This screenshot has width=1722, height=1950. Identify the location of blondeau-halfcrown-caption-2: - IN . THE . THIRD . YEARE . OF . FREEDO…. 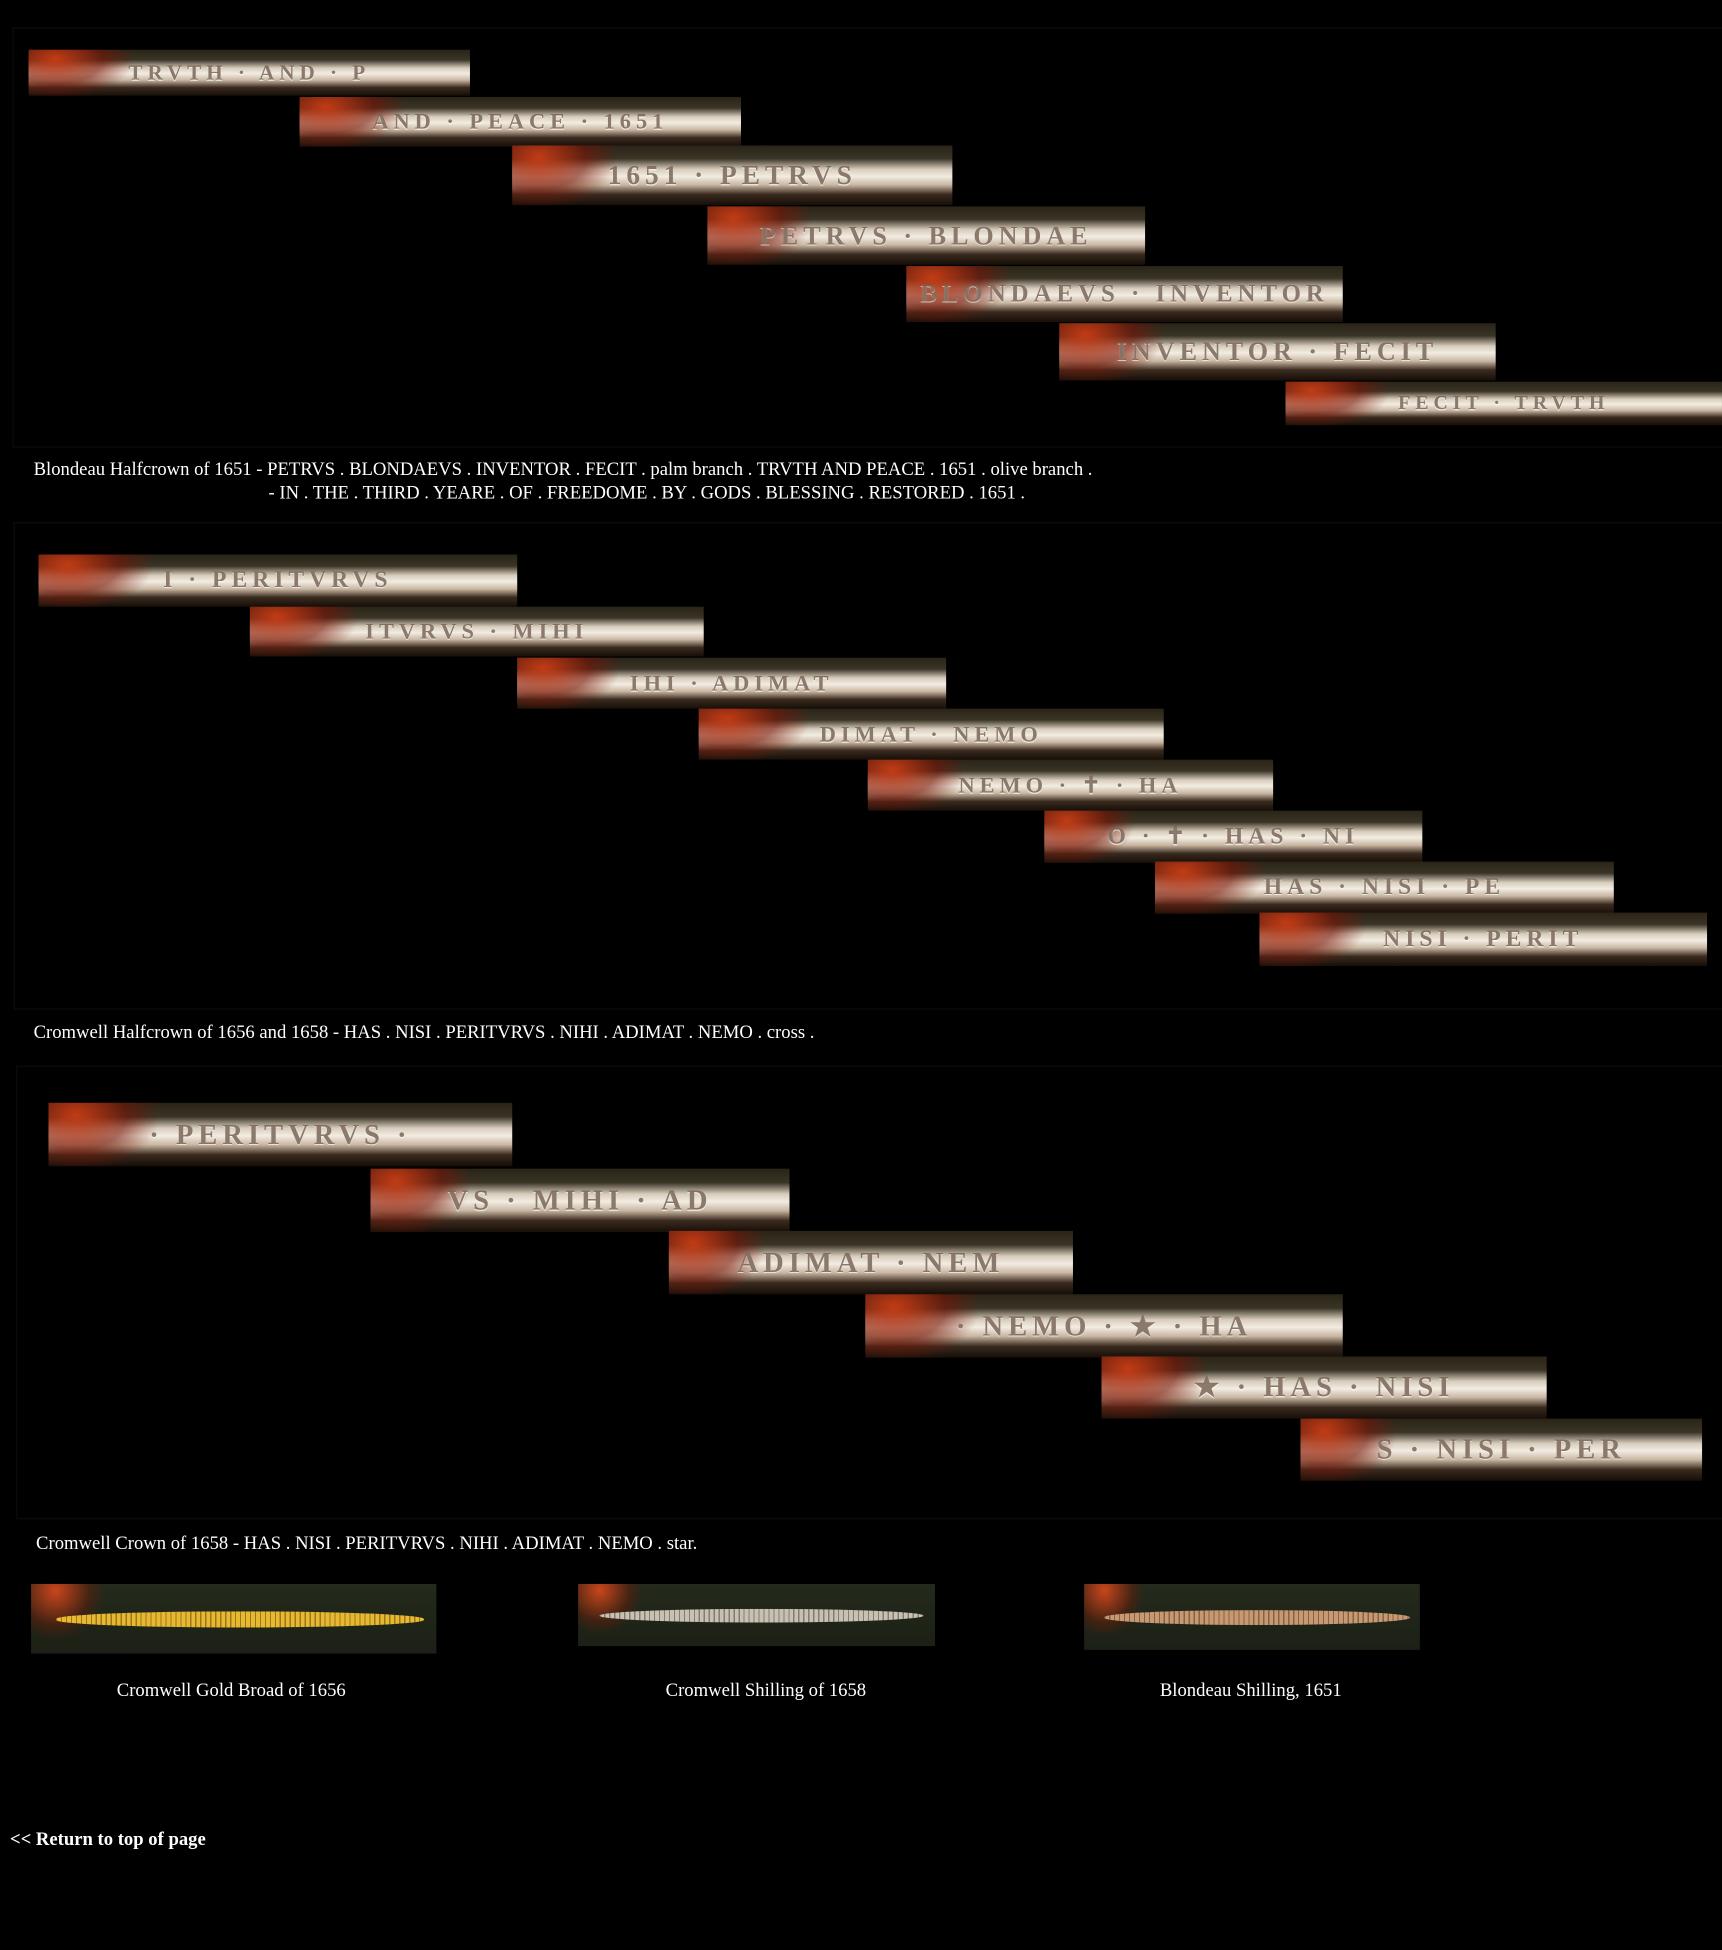
(647, 493).